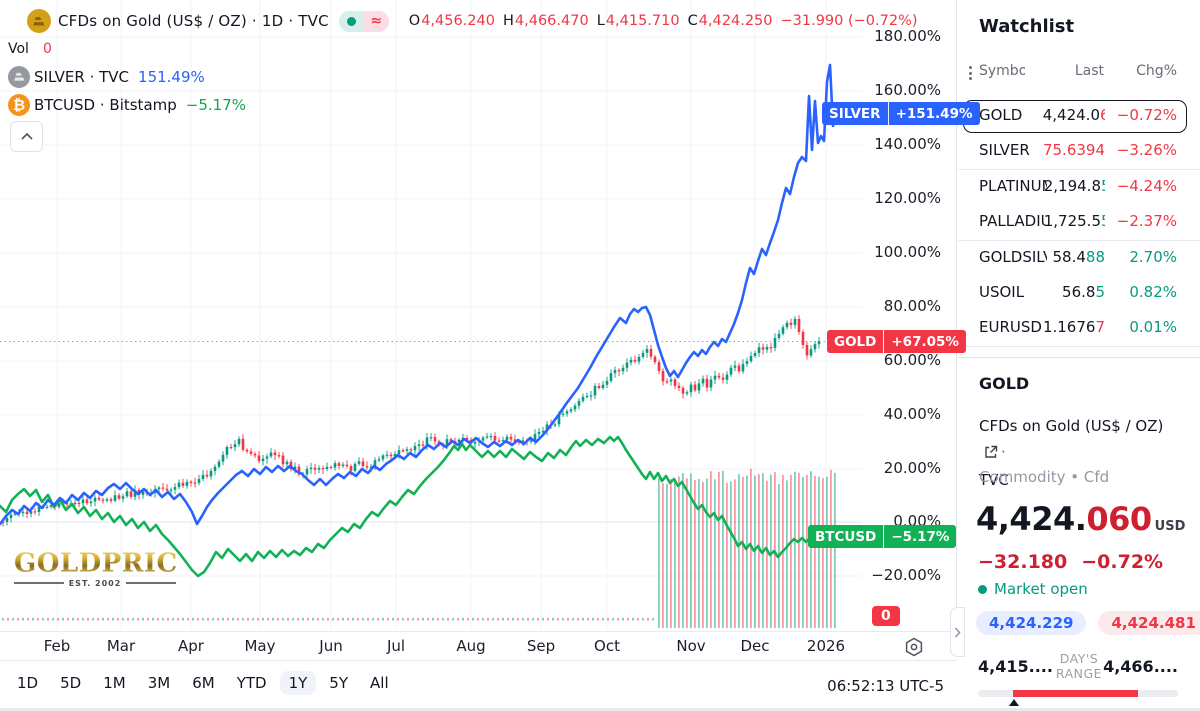  What do you see at coordinates (298, 683) in the screenshot?
I see `range-button-1y: 1Y` at bounding box center [298, 683].